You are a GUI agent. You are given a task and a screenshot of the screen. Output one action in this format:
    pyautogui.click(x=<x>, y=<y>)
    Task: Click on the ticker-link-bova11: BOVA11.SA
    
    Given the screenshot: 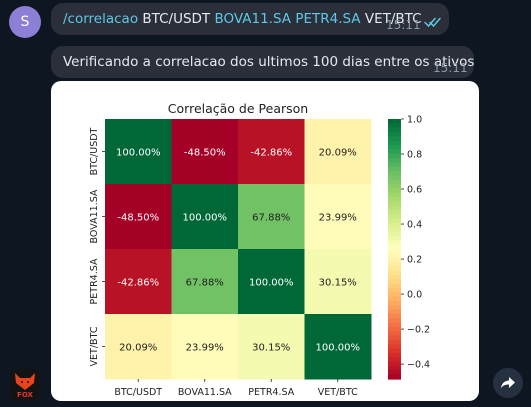 What is the action you would take?
    pyautogui.click(x=253, y=19)
    